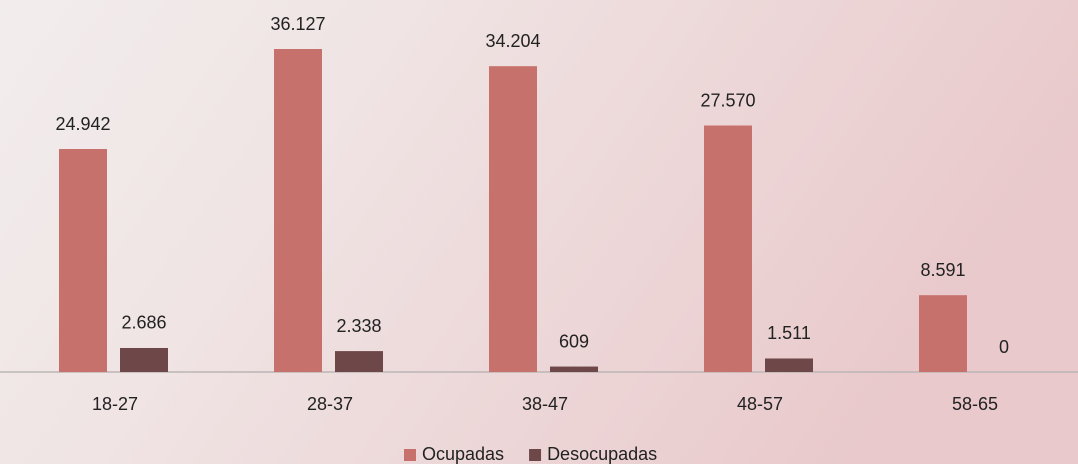 The image size is (1078, 464). Describe the element at coordinates (942, 270) in the screenshot. I see `data-label: 8.591` at that location.